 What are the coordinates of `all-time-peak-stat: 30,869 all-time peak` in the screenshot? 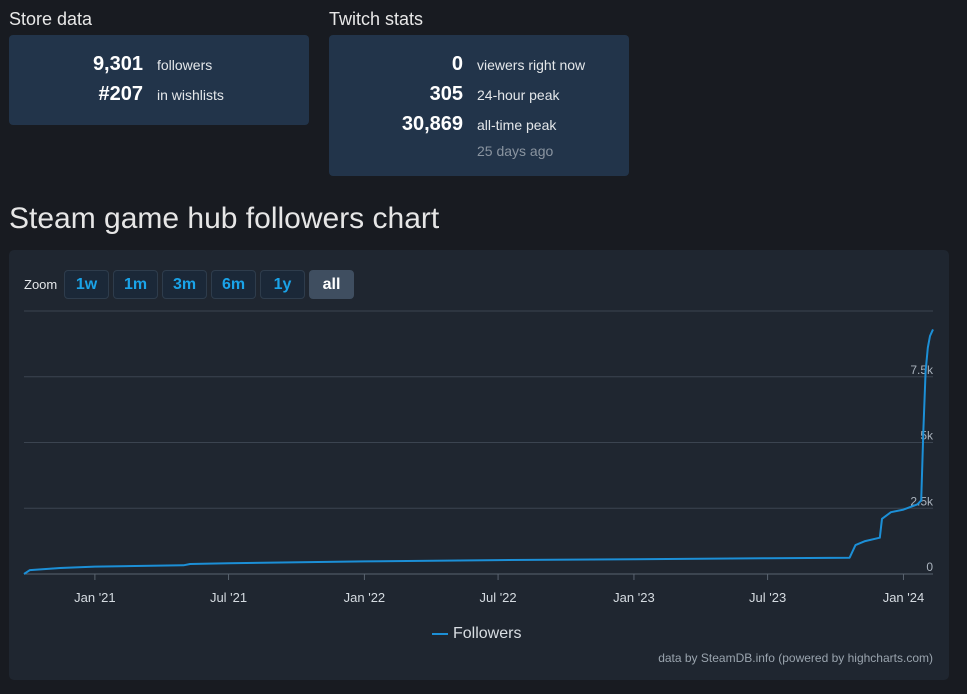 It's located at (443, 124).